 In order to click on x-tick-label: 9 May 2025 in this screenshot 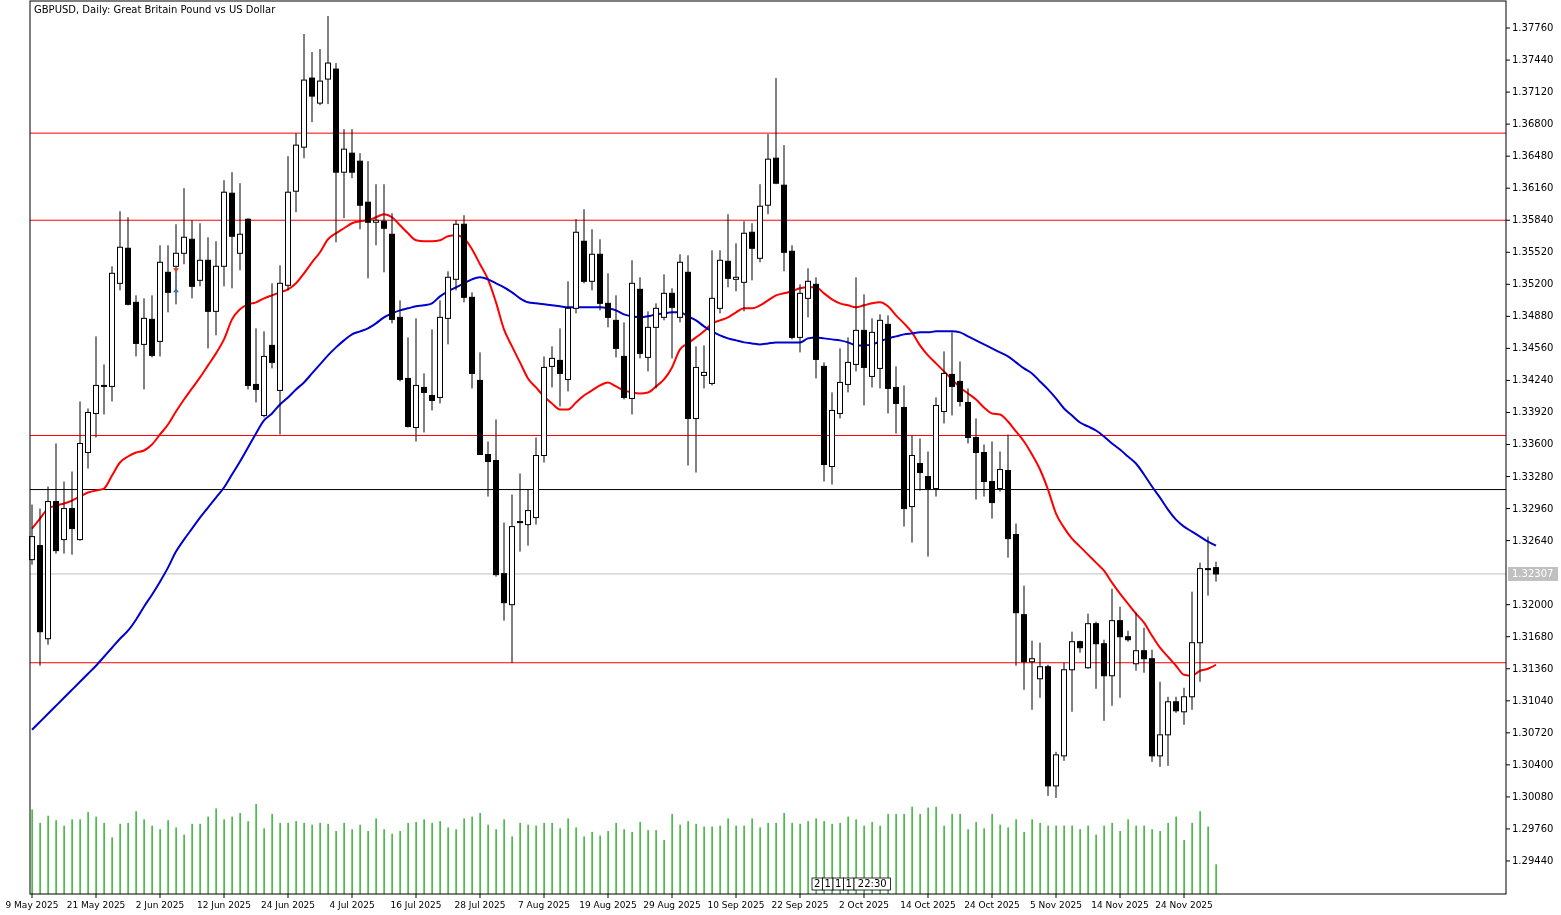, I will do `click(32, 905)`.